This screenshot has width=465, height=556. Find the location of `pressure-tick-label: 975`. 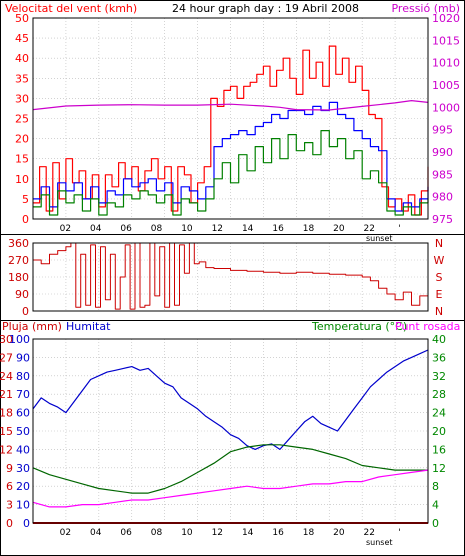

pressure-tick-label: 975 is located at coordinates (442, 219).